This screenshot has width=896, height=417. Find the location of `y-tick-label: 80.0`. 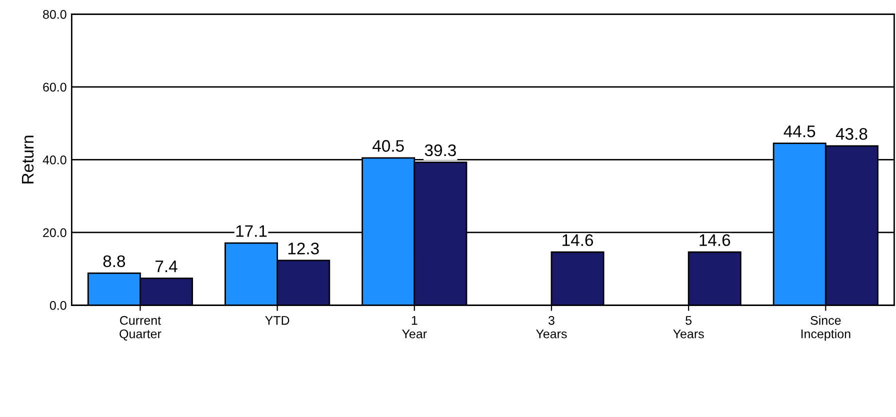

y-tick-label: 80.0 is located at coordinates (54, 14).